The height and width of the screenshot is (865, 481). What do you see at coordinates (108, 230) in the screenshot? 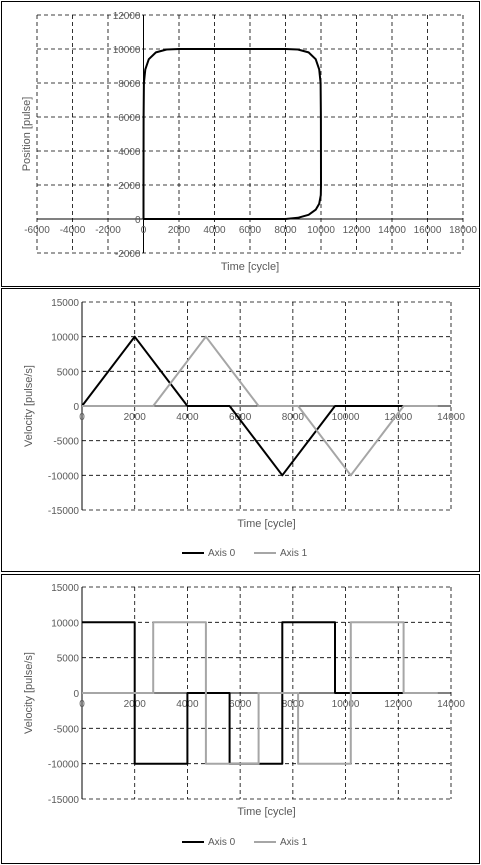
I see `x-tick-label: -2000` at bounding box center [108, 230].